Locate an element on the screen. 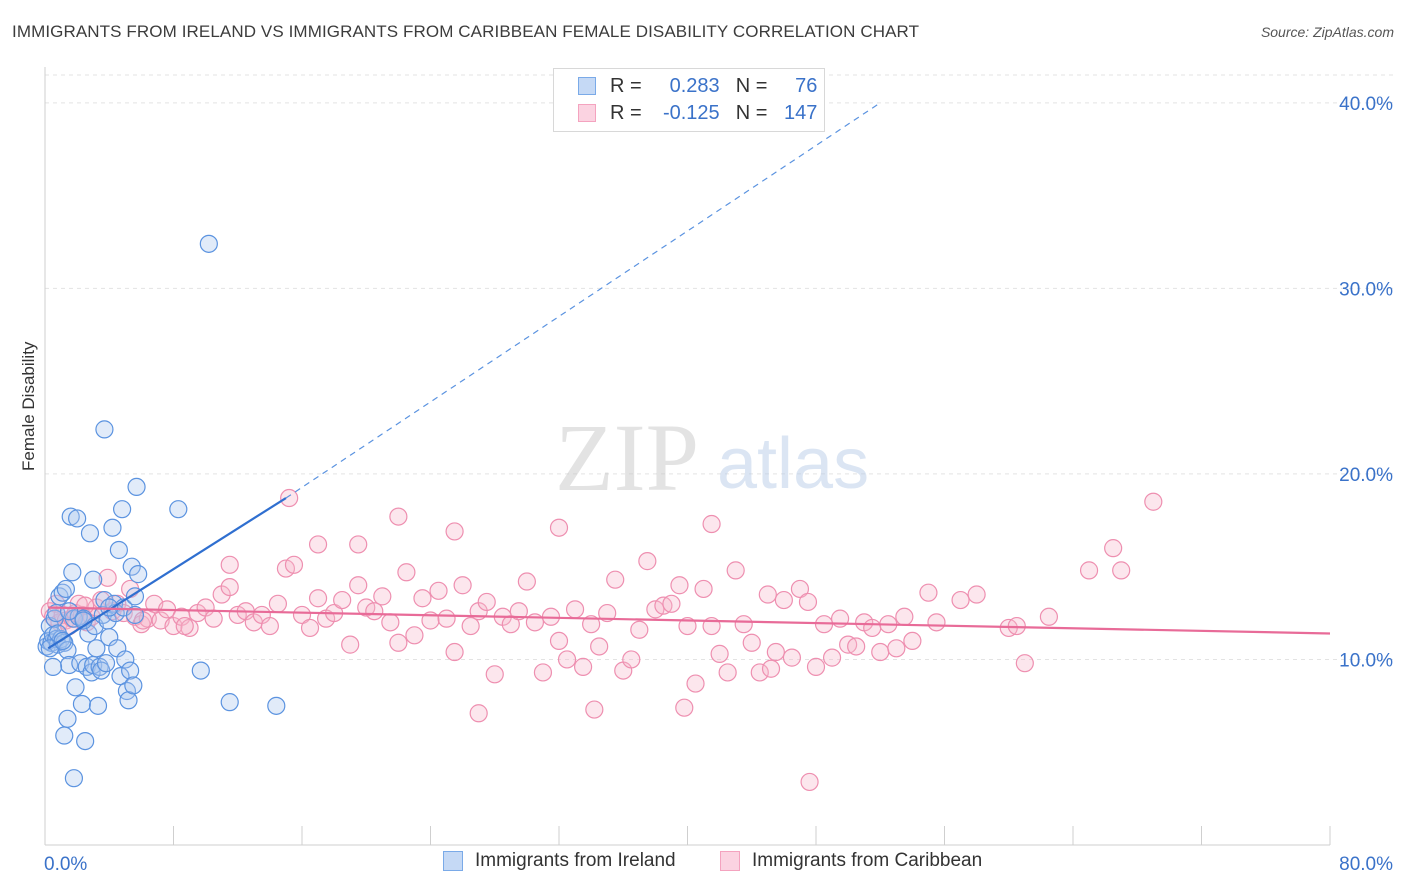 The image size is (1406, 892). n-value-caribbean: 147 is located at coordinates (801, 112).